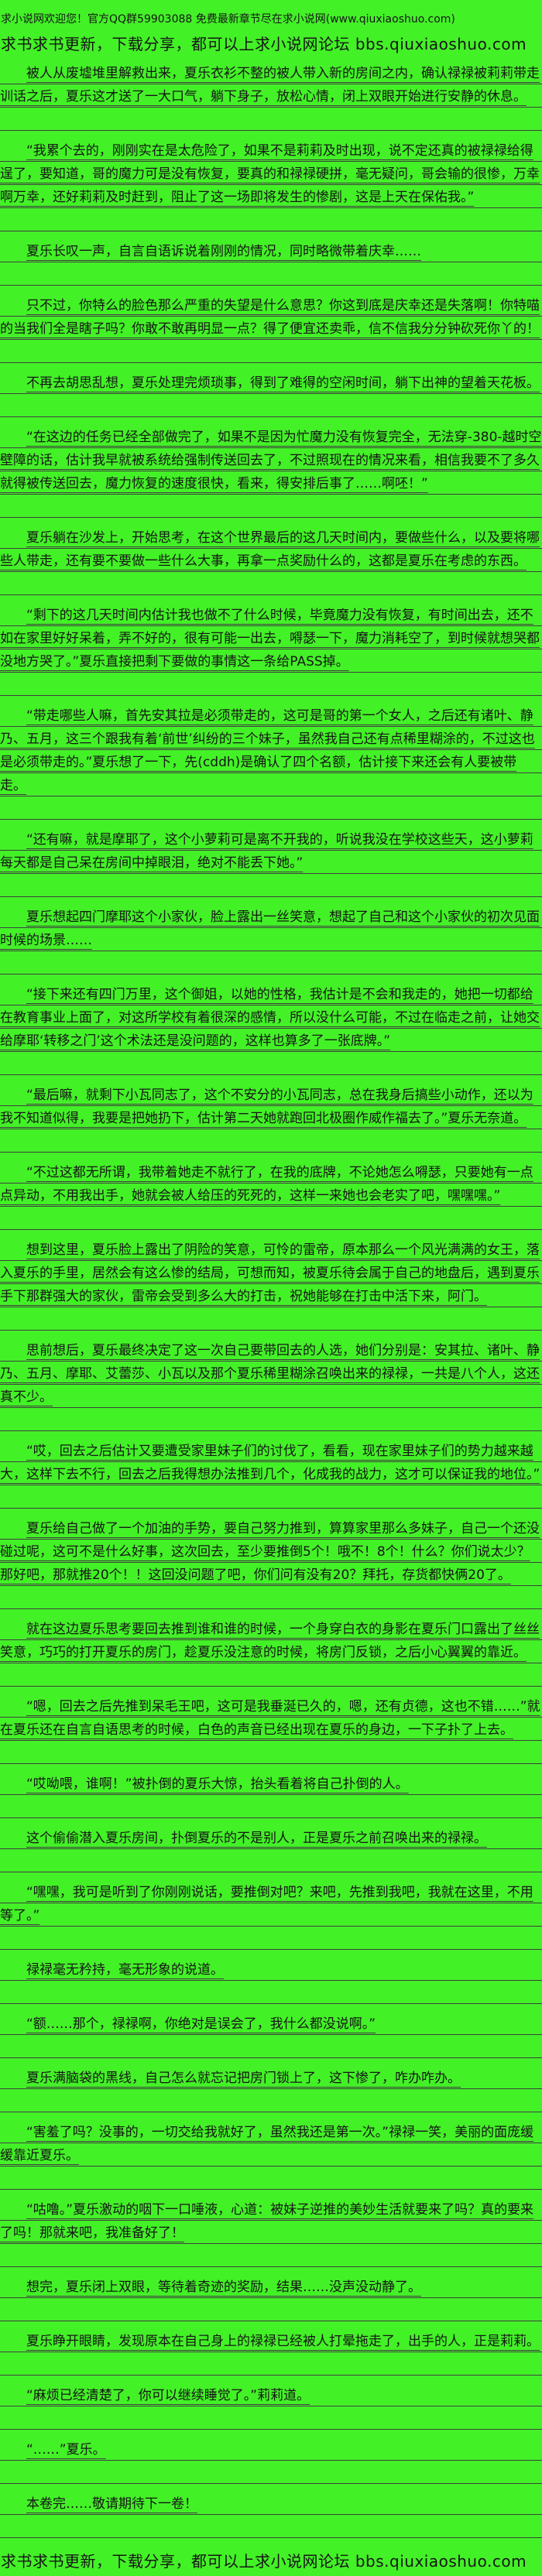  What do you see at coordinates (271, 395) in the screenshot?
I see `paragraph: 不再去胡思乱想，夏乐处理完烦琐事，得到了难得的空闲时间，躺下出神的望着天花板。` at bounding box center [271, 395].